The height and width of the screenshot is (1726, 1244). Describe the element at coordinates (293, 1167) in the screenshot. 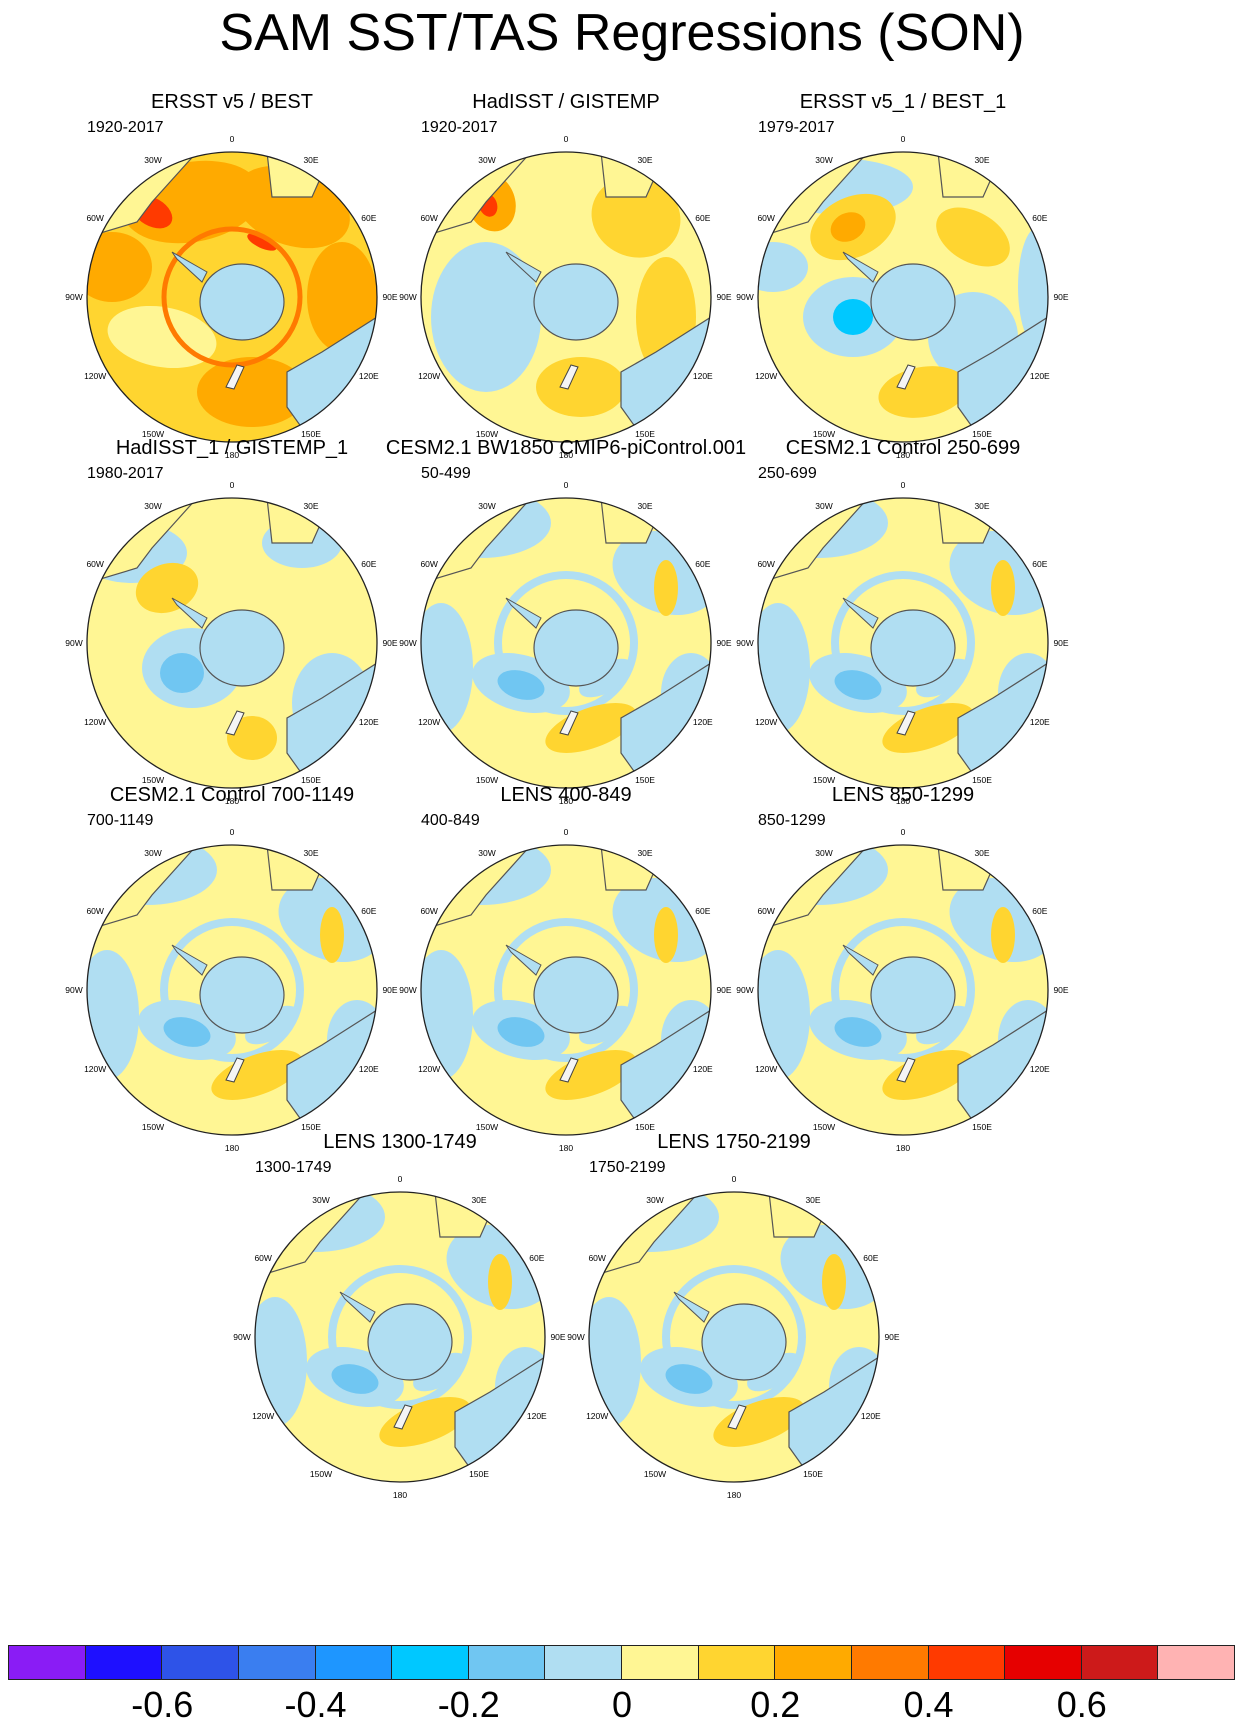

I see `panel-period: 1300-1749` at that location.